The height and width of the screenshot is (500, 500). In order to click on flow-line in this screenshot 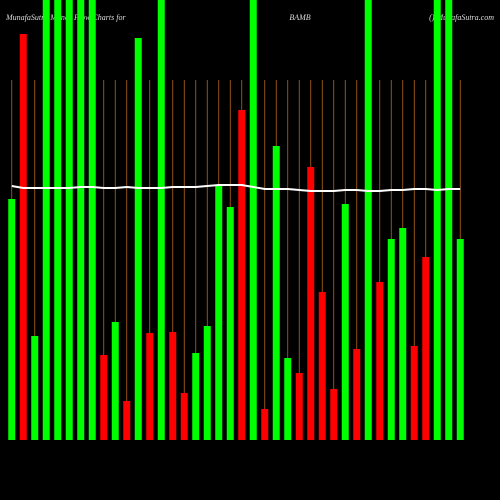, I will do `click(236, 188)`.